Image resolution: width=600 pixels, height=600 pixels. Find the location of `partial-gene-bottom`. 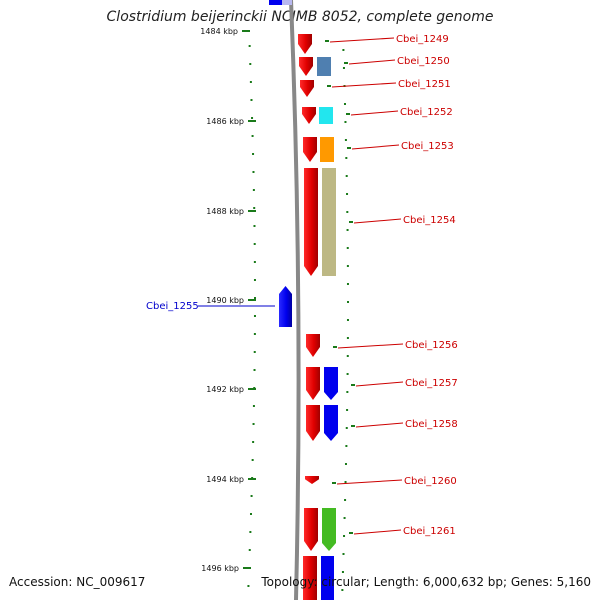

partial-gene-bottom is located at coordinates (310, 578).